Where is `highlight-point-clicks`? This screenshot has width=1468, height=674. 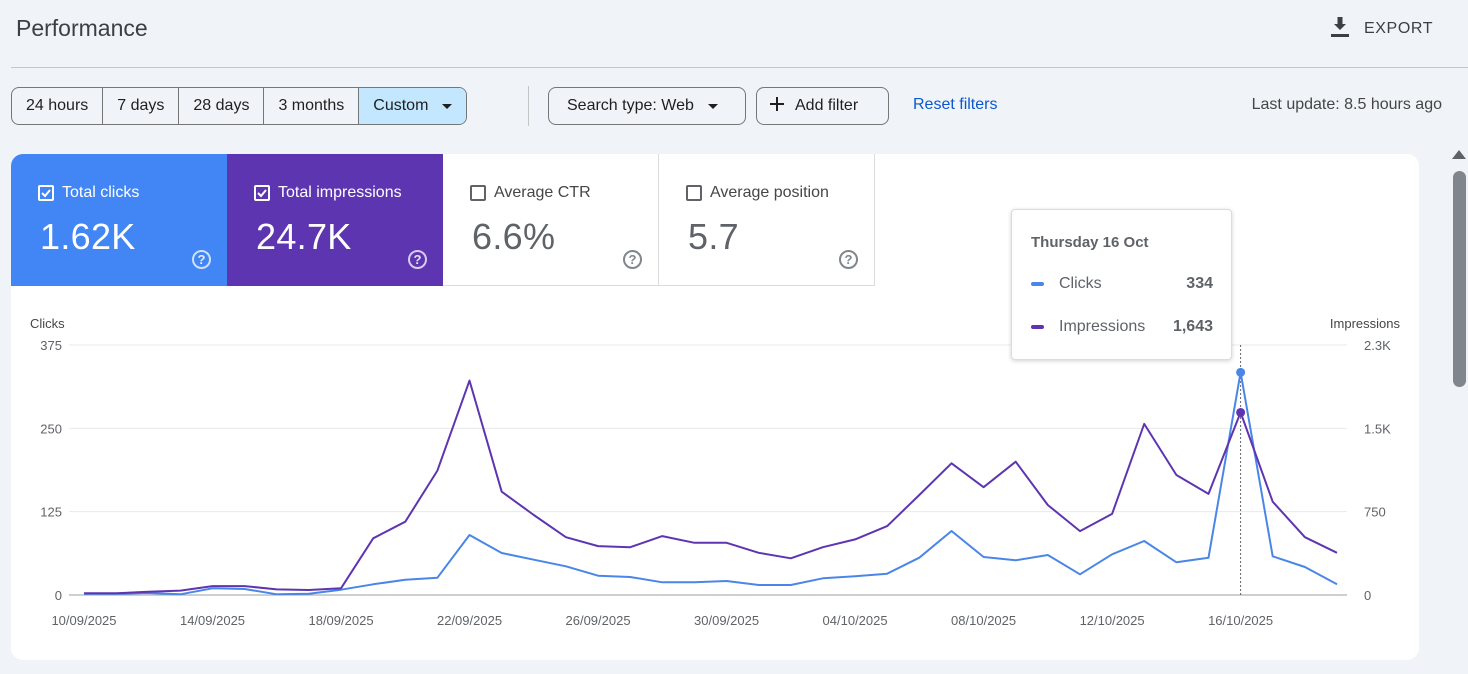 highlight-point-clicks is located at coordinates (1241, 372).